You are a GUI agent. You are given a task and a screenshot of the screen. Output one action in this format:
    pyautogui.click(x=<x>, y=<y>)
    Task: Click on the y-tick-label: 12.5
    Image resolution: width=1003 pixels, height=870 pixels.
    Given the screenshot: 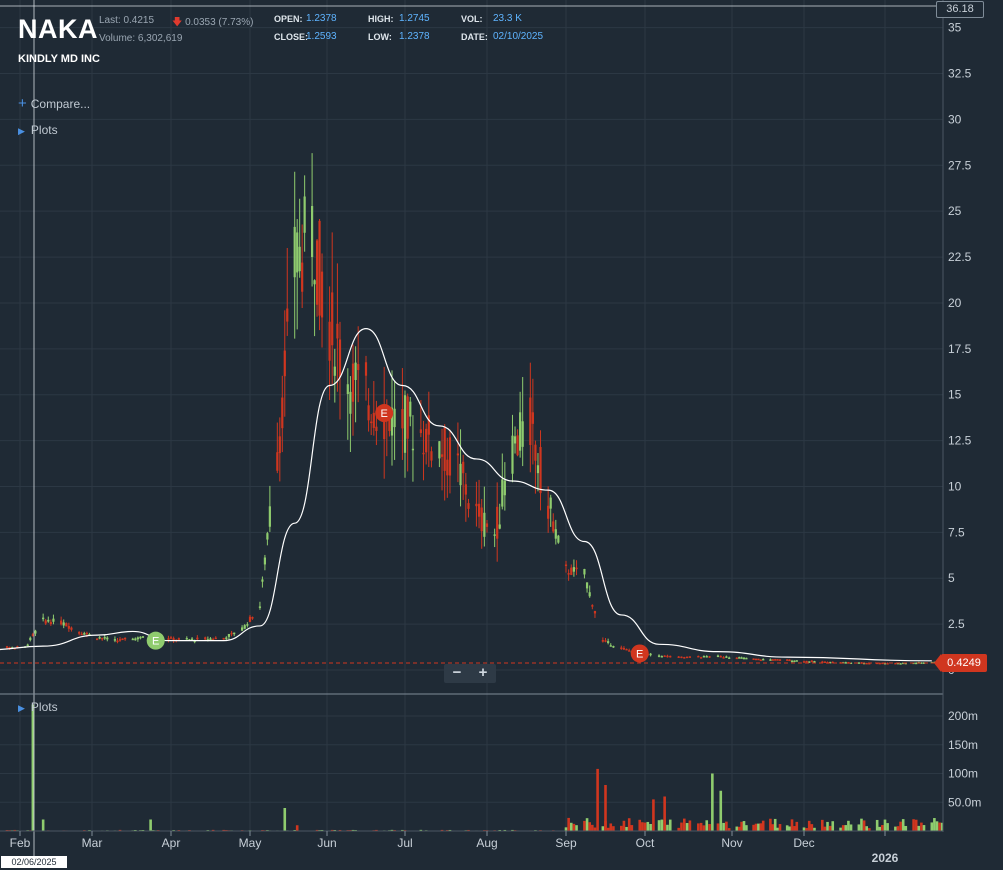 What is the action you would take?
    pyautogui.click(x=960, y=441)
    